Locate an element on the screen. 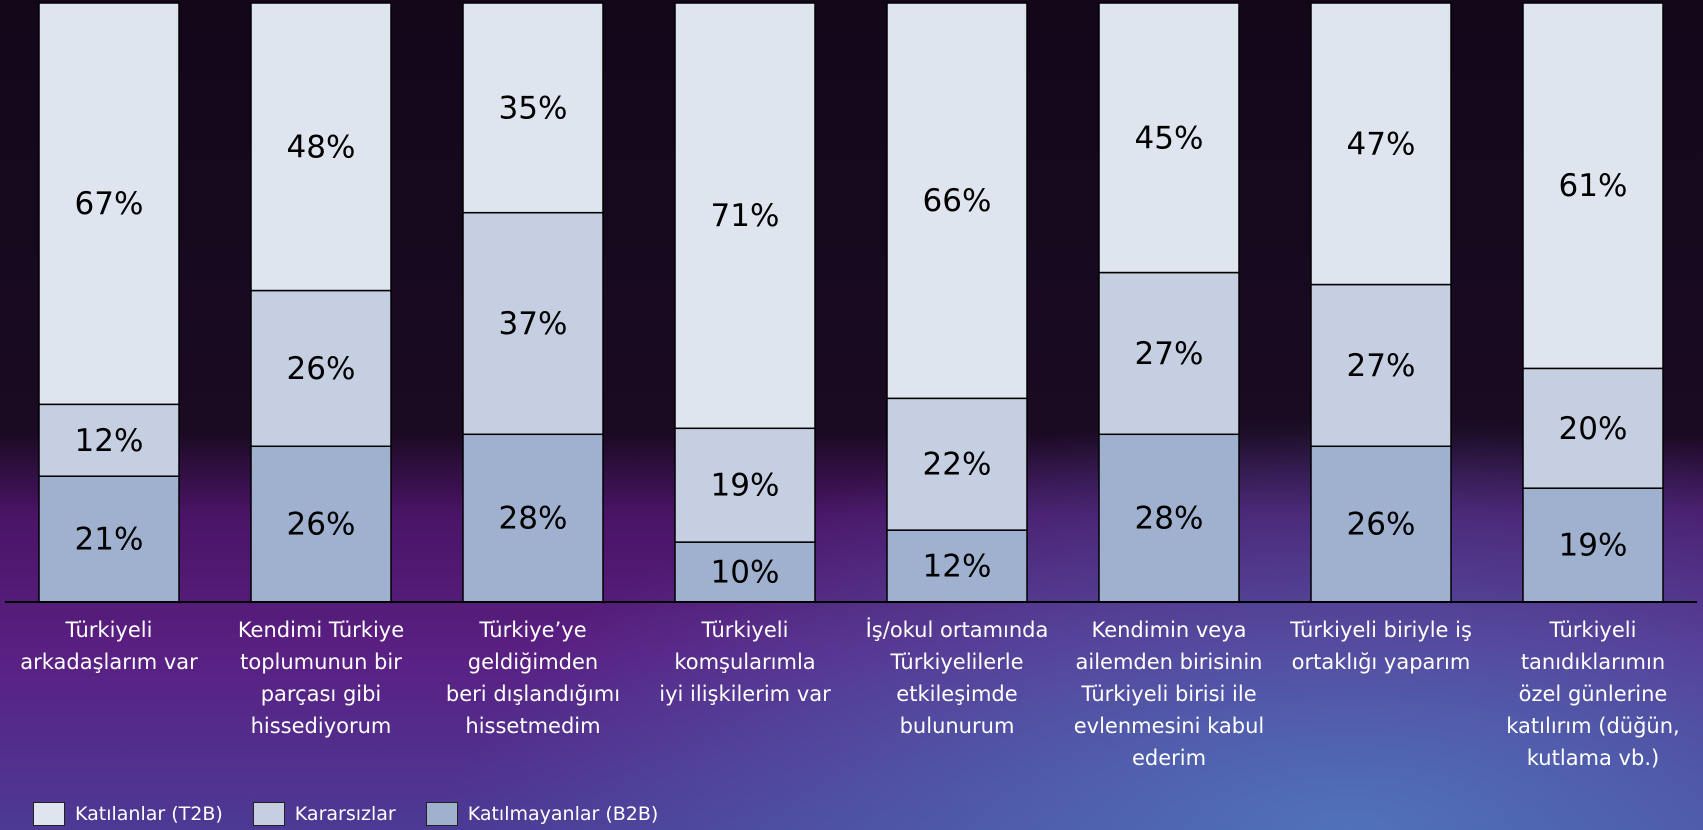 The image size is (1703, 830). legend-item: Katılanlar (T2B) is located at coordinates (128, 814).